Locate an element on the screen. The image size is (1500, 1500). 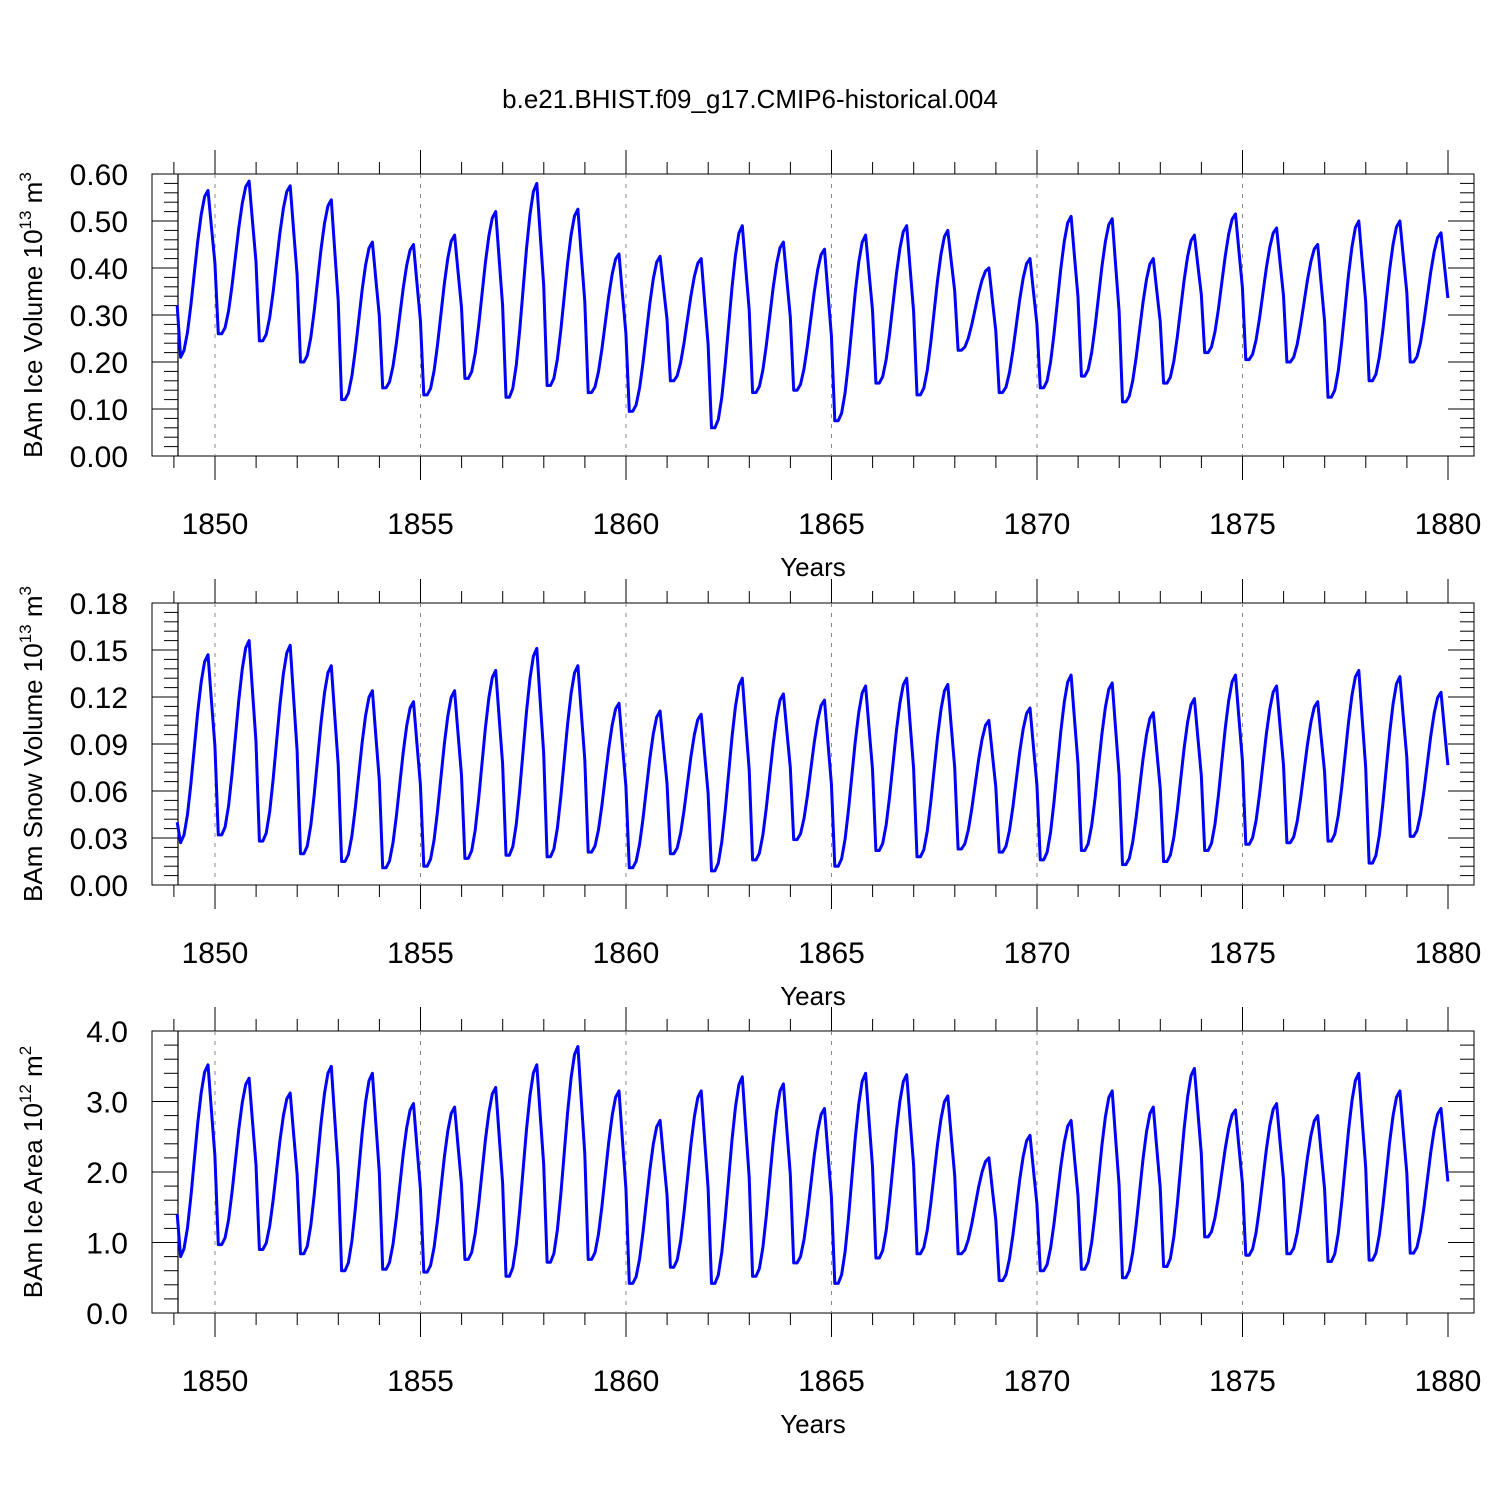
ice-volume-xtick-label: 1850 is located at coordinates (215, 524).